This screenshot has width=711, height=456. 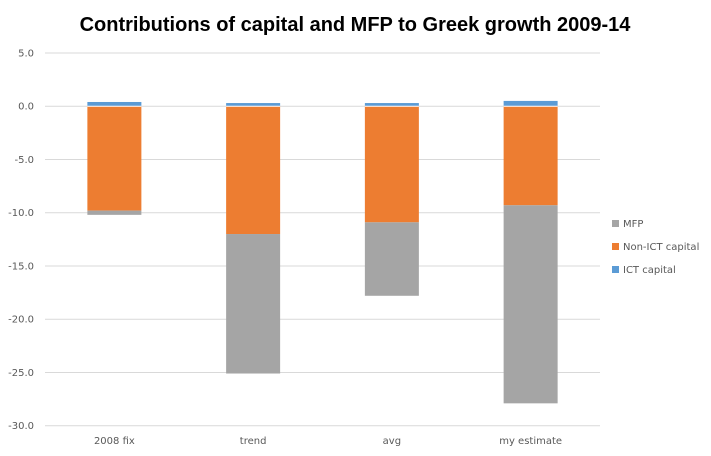 I want to click on legend-item: MFP, so click(x=627, y=224).